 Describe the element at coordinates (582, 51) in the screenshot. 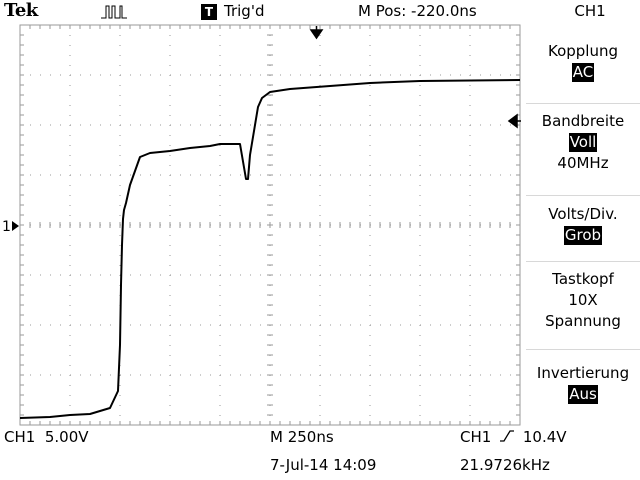

I see `coupling-label: Kopplung` at that location.